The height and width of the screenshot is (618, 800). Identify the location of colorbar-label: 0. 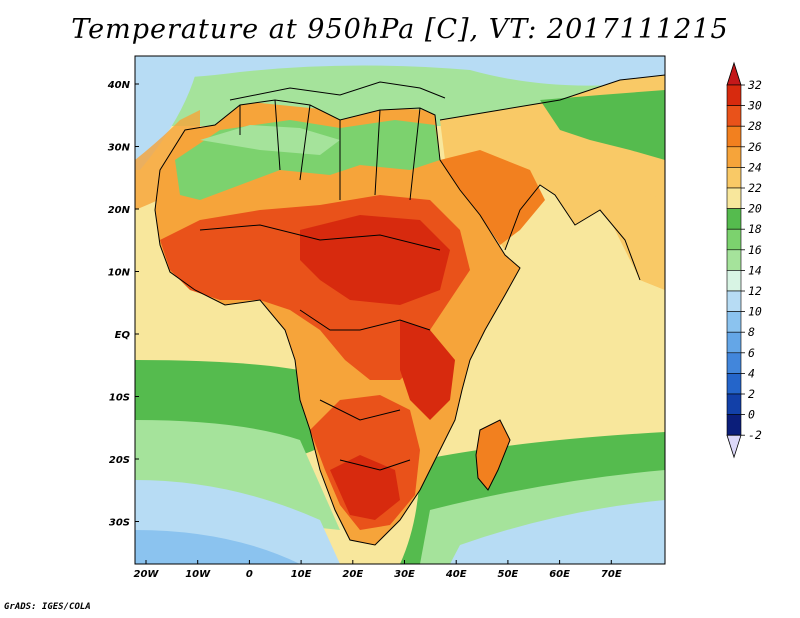
(751, 415).